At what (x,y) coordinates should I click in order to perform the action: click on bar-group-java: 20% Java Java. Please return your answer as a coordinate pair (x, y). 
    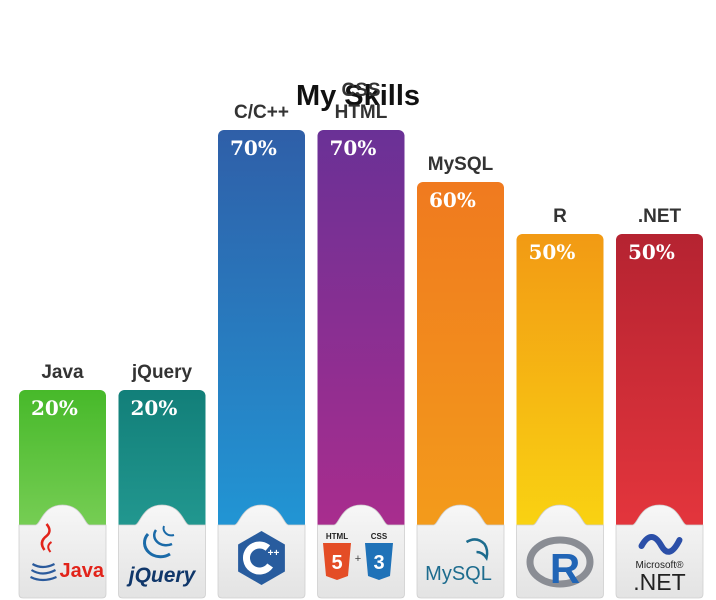
    Looking at the image, I should click on (62, 480).